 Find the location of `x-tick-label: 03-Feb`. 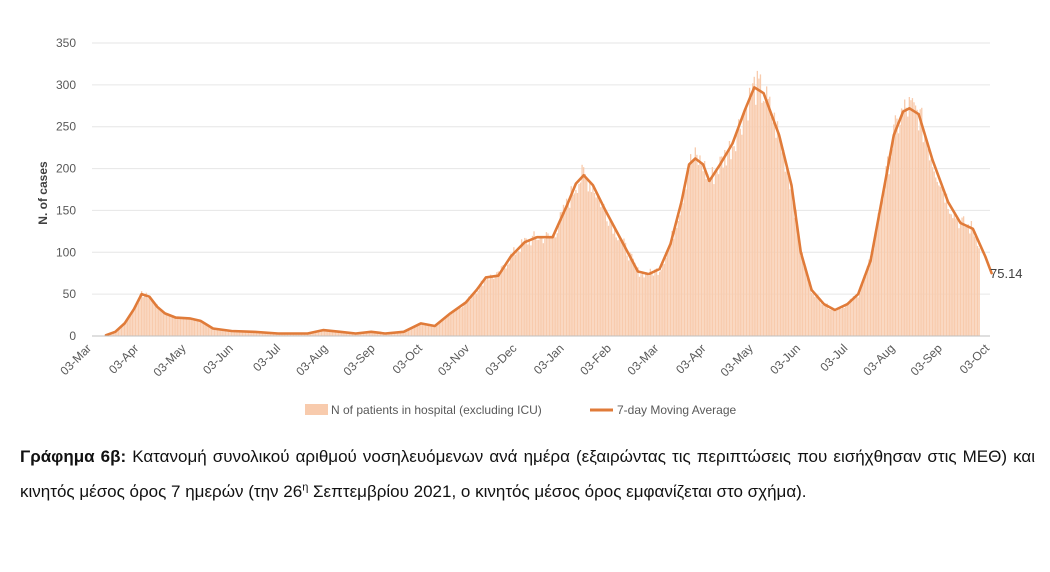

x-tick-label: 03-Feb is located at coordinates (595, 359).